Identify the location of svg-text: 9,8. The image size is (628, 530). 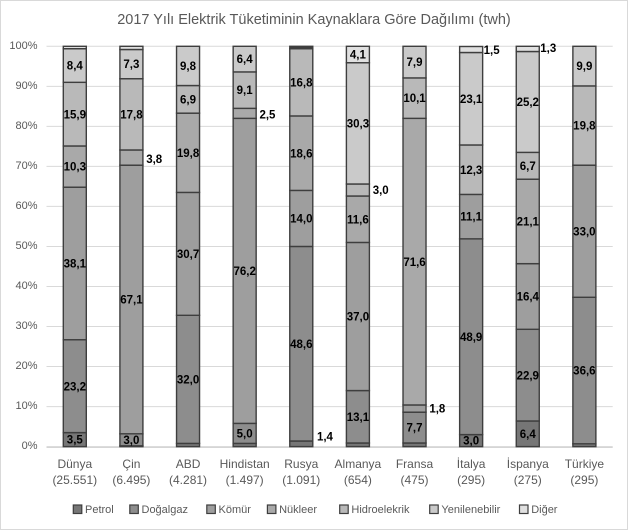
(188, 67).